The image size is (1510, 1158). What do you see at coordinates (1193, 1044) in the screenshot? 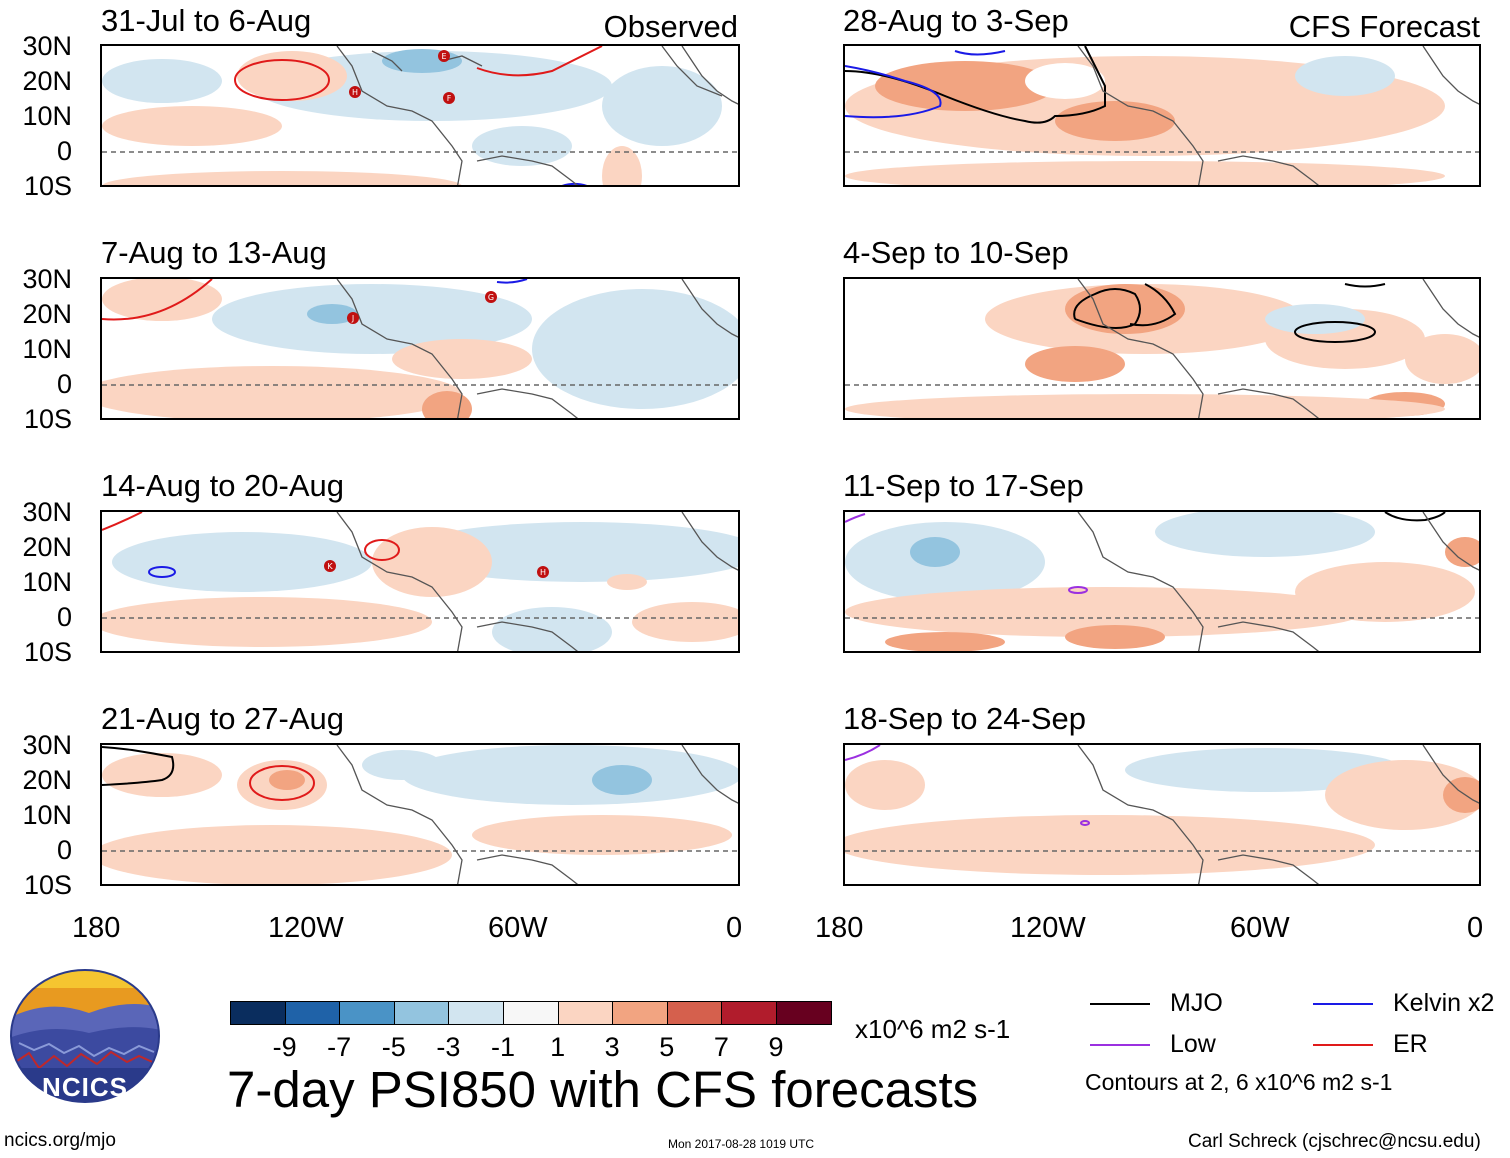
I see `legend-label-low: Low` at bounding box center [1193, 1044].